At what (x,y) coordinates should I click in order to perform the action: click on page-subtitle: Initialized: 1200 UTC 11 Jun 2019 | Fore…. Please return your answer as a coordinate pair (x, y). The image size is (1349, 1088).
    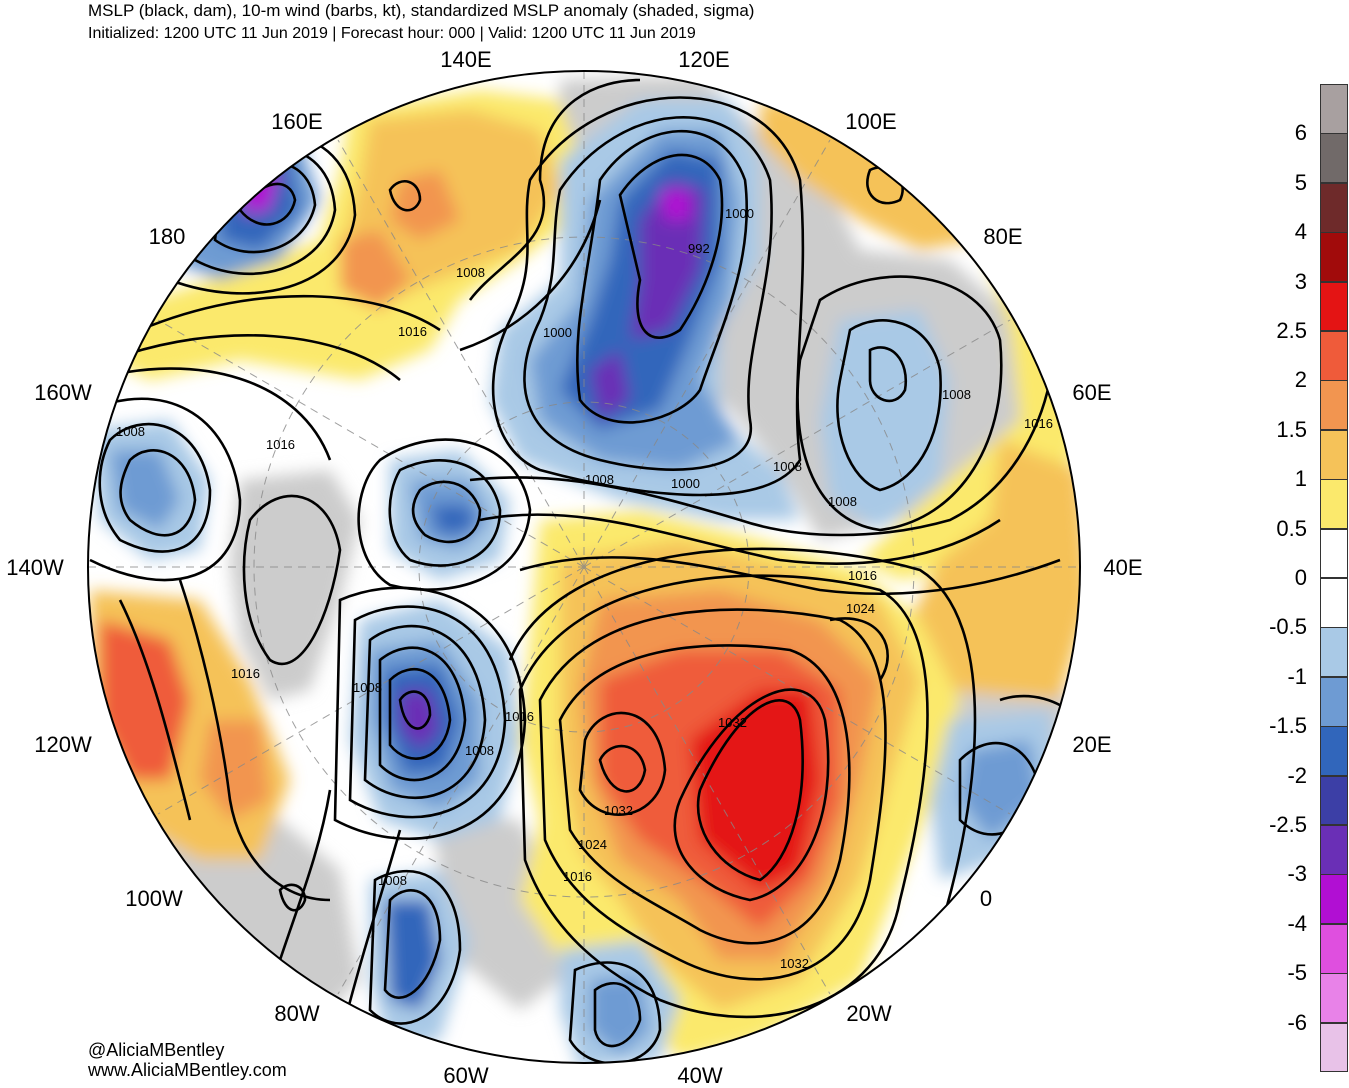
    Looking at the image, I should click on (392, 33).